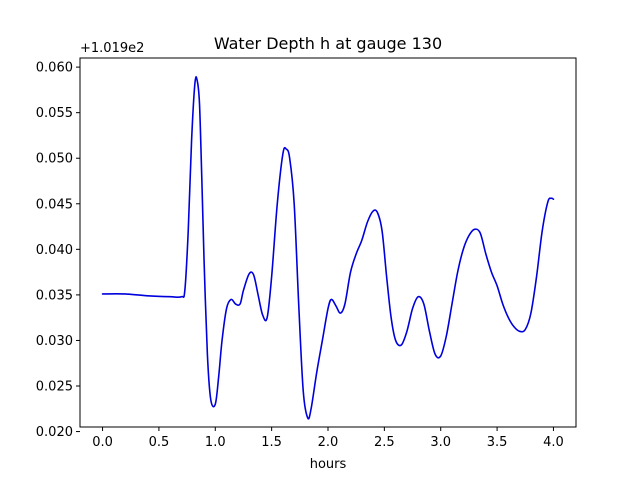 The image size is (640, 480). Describe the element at coordinates (159, 442) in the screenshot. I see `x-tick-label: 0.5` at that location.